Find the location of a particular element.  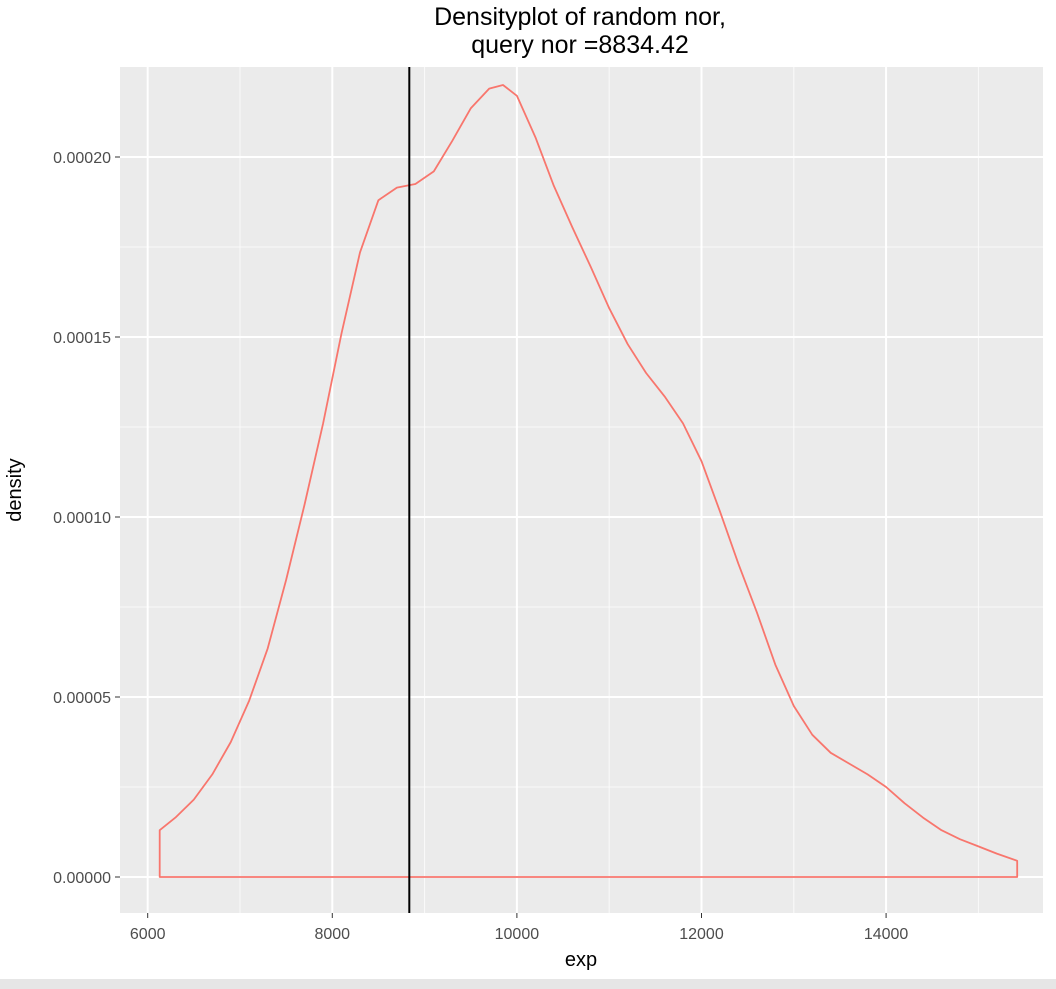

x-tick-label: 12000 is located at coordinates (701, 934).